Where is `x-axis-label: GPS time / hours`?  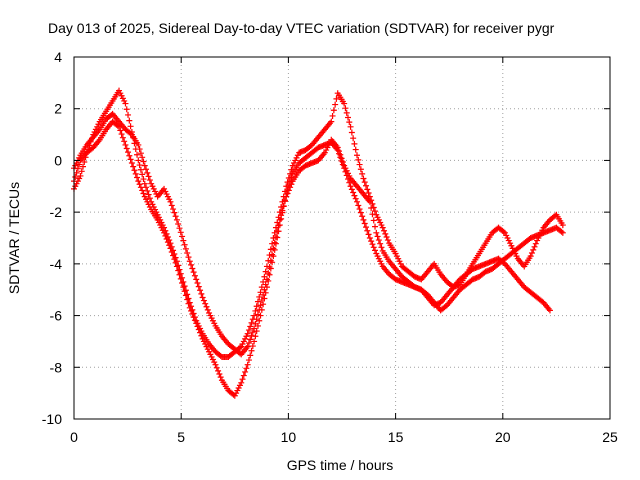 x-axis-label: GPS time / hours is located at coordinates (340, 465).